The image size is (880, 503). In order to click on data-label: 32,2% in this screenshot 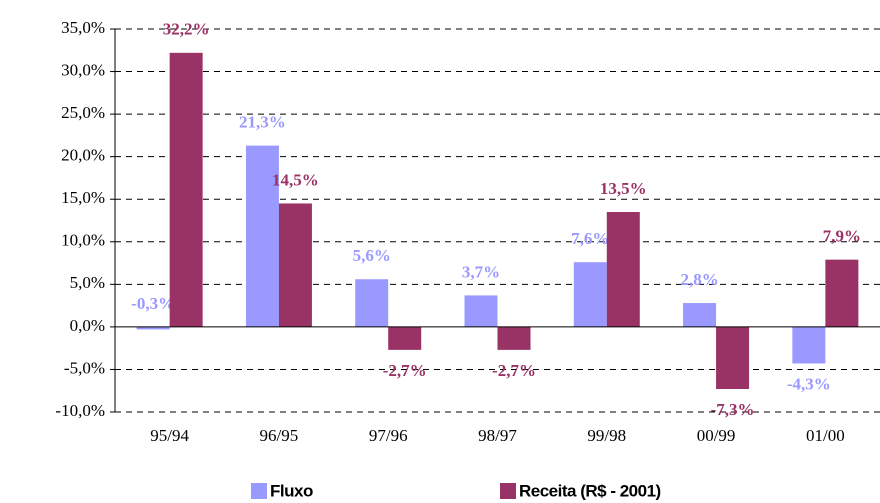, I will do `click(186, 29)`.